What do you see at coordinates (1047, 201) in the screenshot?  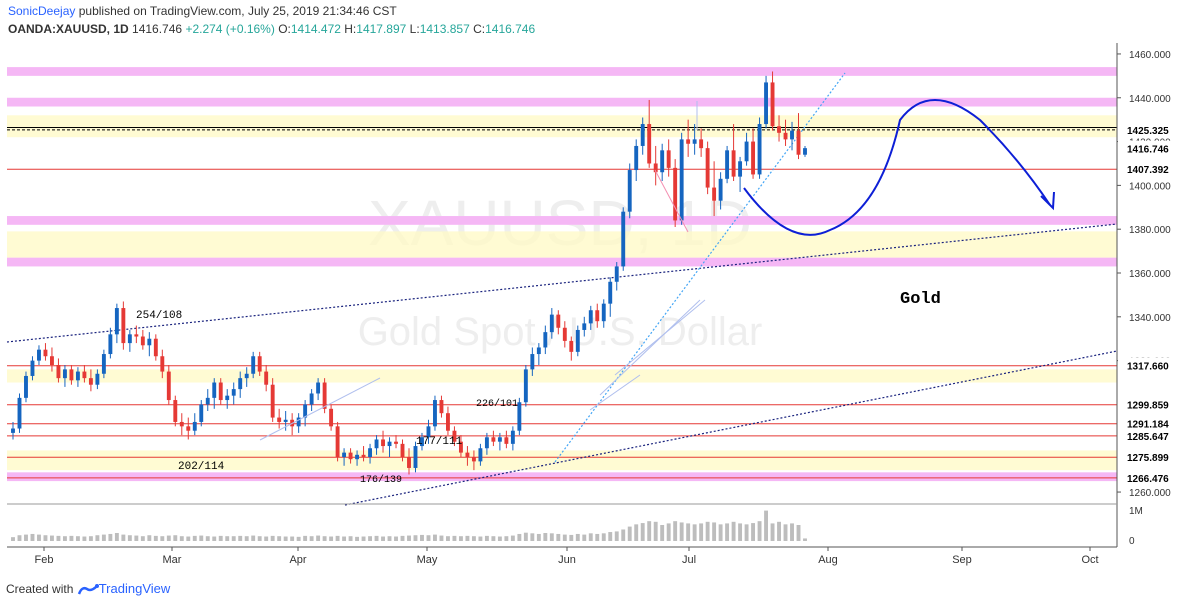 I see `arrow-head-icon` at bounding box center [1047, 201].